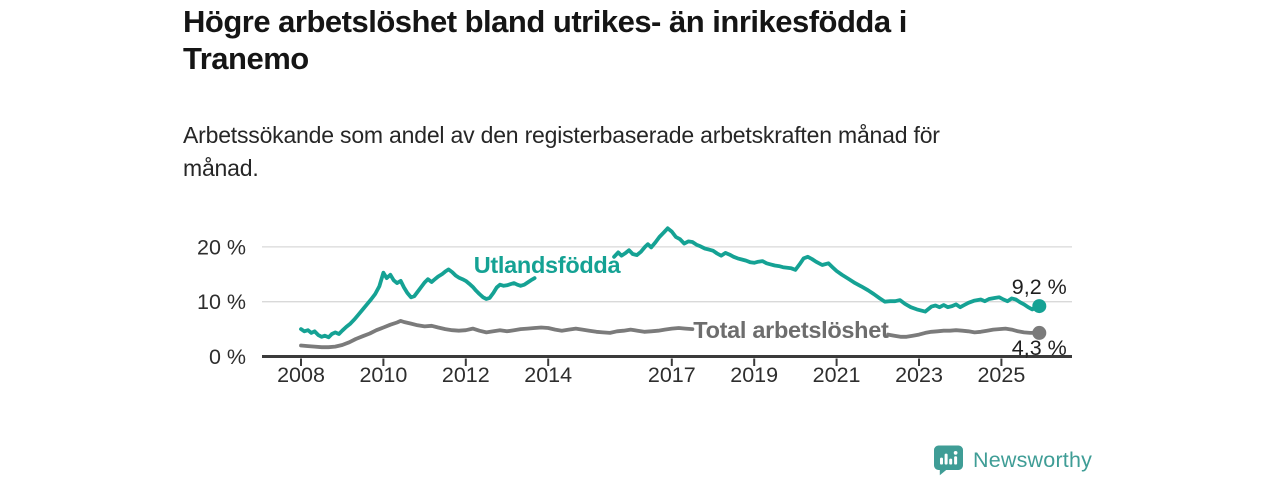  I want to click on x-tick-label-2012: 2012, so click(466, 375).